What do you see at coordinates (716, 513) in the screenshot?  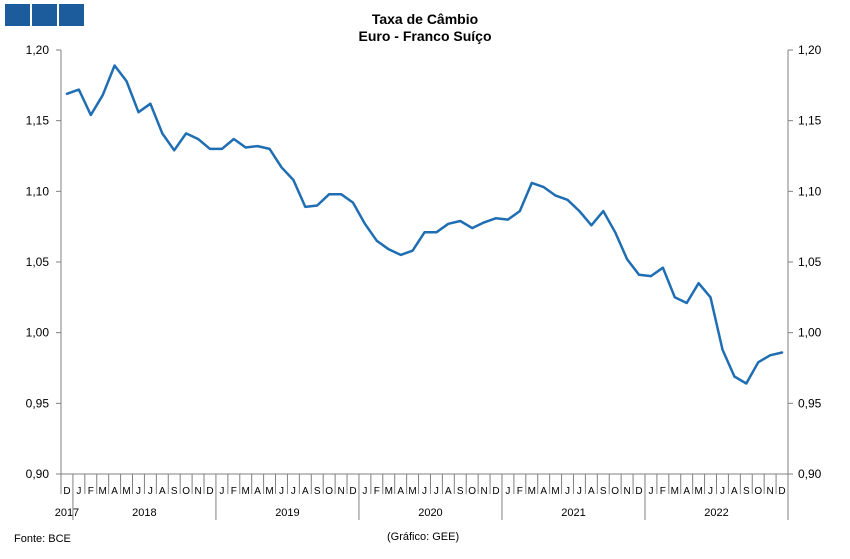 I see `year-label: 2022` at bounding box center [716, 513].